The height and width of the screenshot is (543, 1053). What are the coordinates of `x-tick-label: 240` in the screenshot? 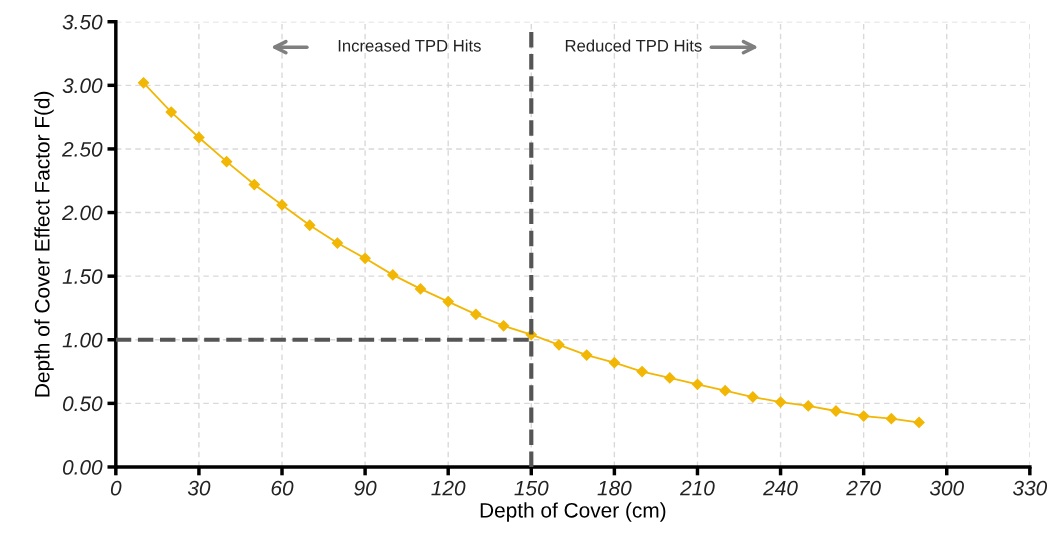 It's located at (780, 488).